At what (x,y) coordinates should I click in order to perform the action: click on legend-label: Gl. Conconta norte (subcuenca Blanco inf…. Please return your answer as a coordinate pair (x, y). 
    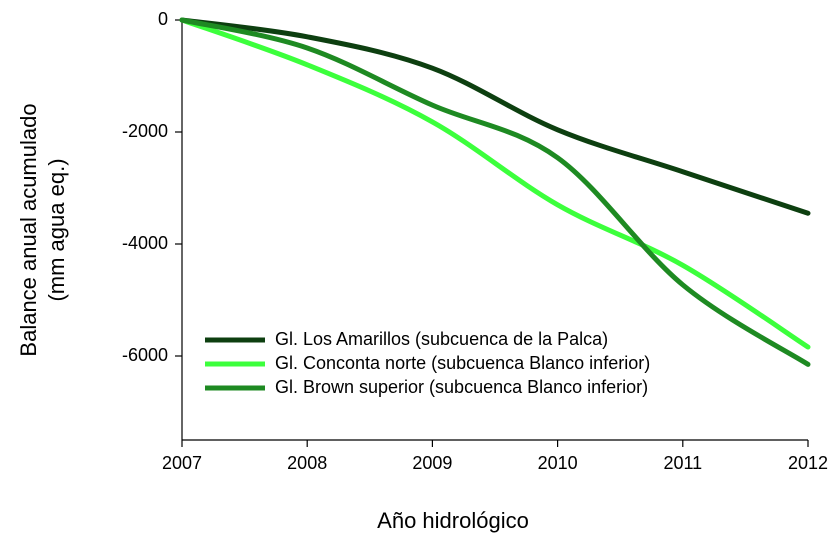
    Looking at the image, I should click on (462, 363).